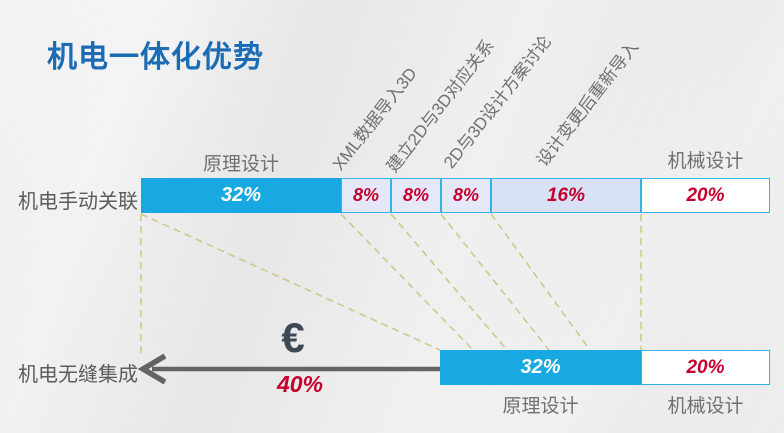 This screenshot has height=433, width=784. Describe the element at coordinates (78, 202) in the screenshot. I see `row-label-manual: 机电手动关联` at that location.